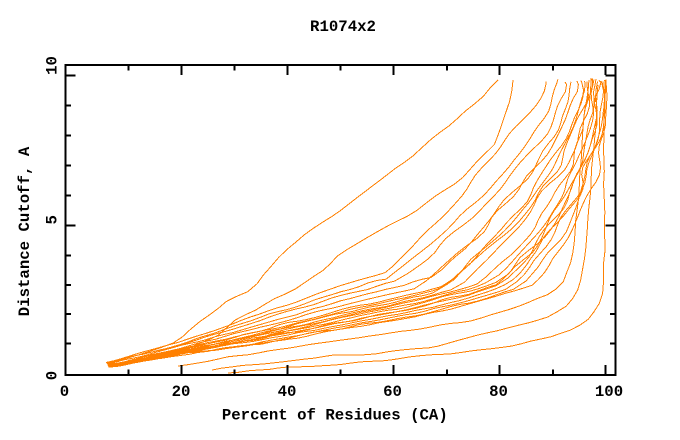 Image resolution: width=680 pixels, height=440 pixels. I want to click on svg-text: Percent of Residues (CA), so click(335, 416).